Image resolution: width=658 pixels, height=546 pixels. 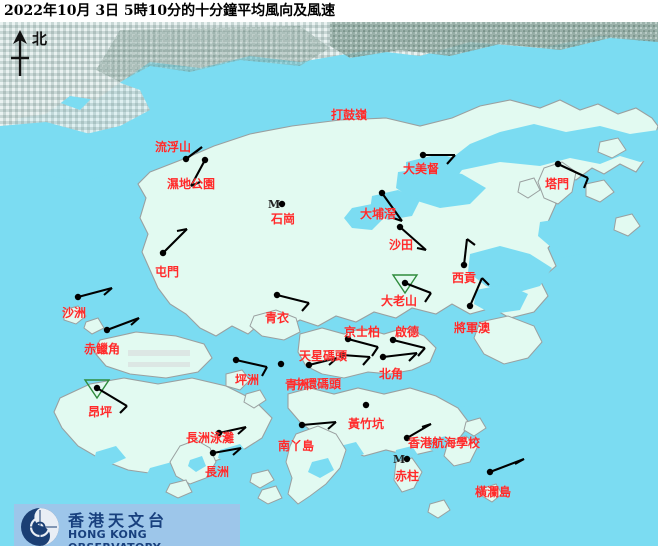 I want to click on station-label: 沙洲, so click(x=74, y=313).